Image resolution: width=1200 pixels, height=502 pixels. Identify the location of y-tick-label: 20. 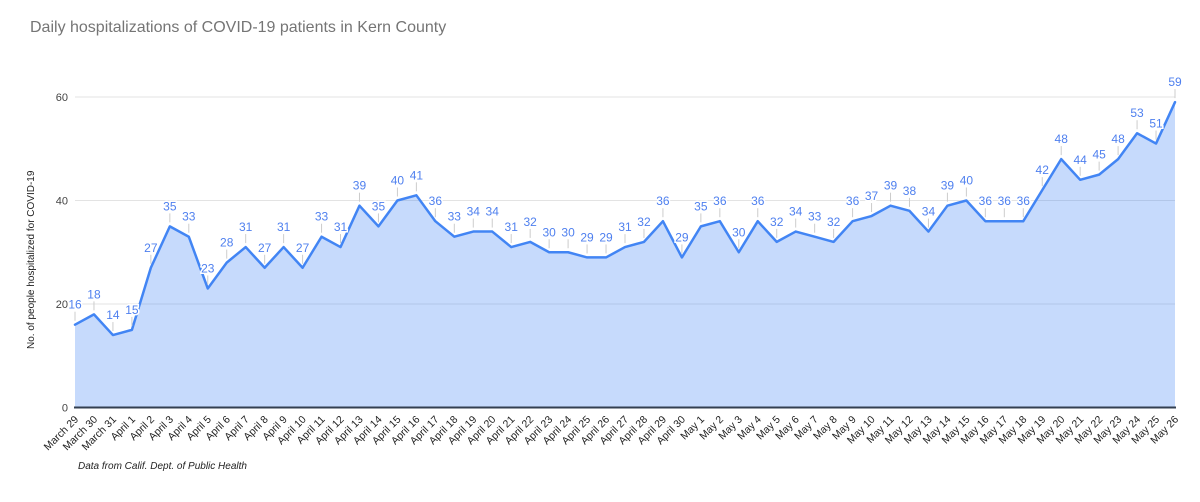
(62, 305).